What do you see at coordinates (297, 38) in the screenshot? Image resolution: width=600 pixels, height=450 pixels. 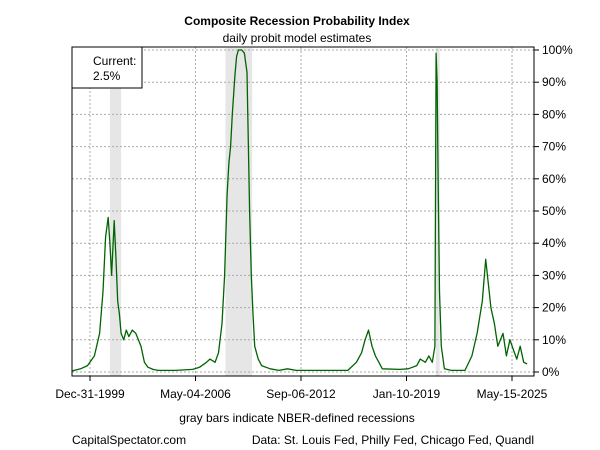 I see `chart-subtitle: daily probit model estimates` at bounding box center [297, 38].